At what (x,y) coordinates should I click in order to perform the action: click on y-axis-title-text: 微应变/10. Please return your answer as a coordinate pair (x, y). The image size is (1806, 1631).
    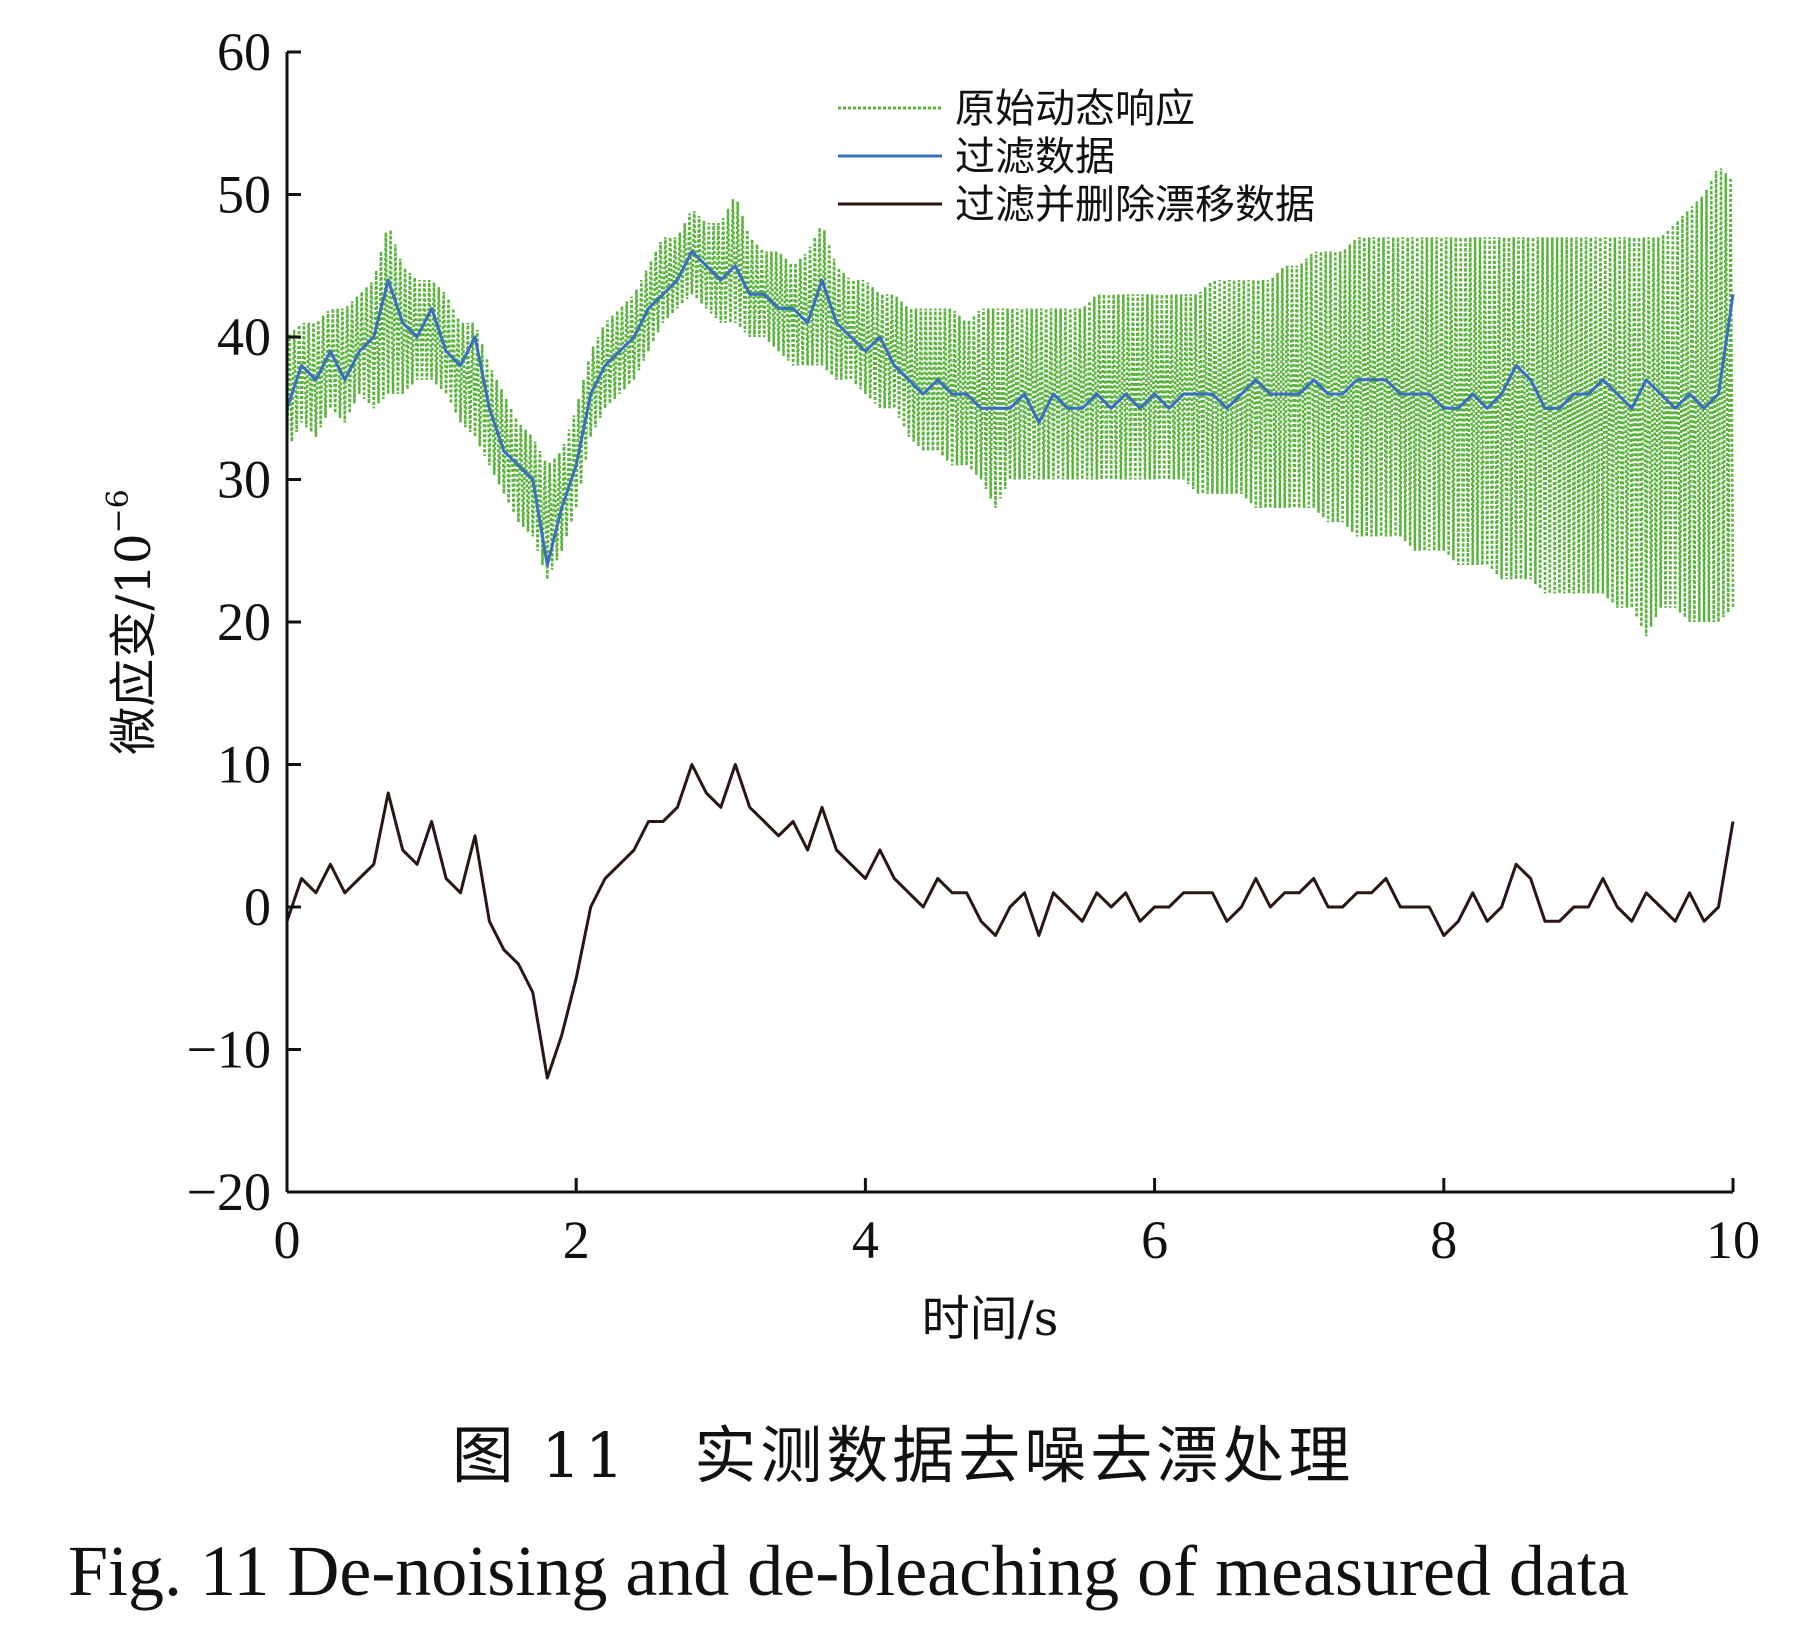
    Looking at the image, I should click on (134, 643).